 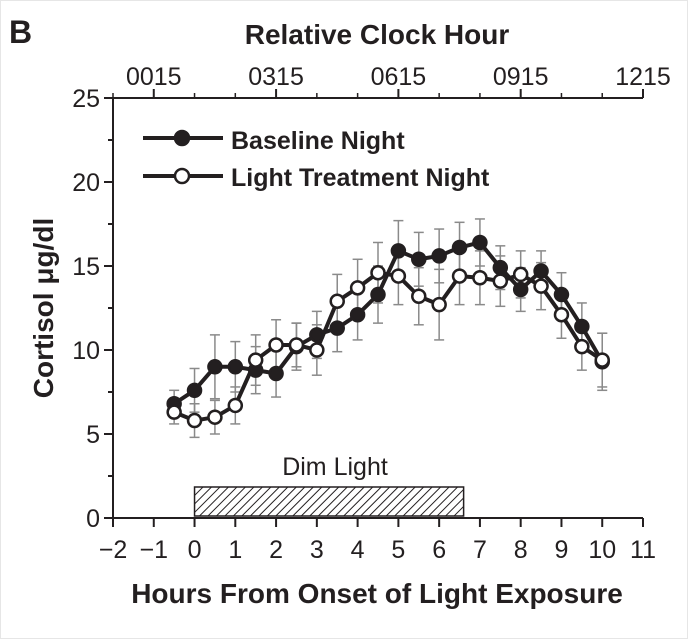 What do you see at coordinates (388, 346) in the screenshot?
I see `series-light-treatment-line` at bounding box center [388, 346].